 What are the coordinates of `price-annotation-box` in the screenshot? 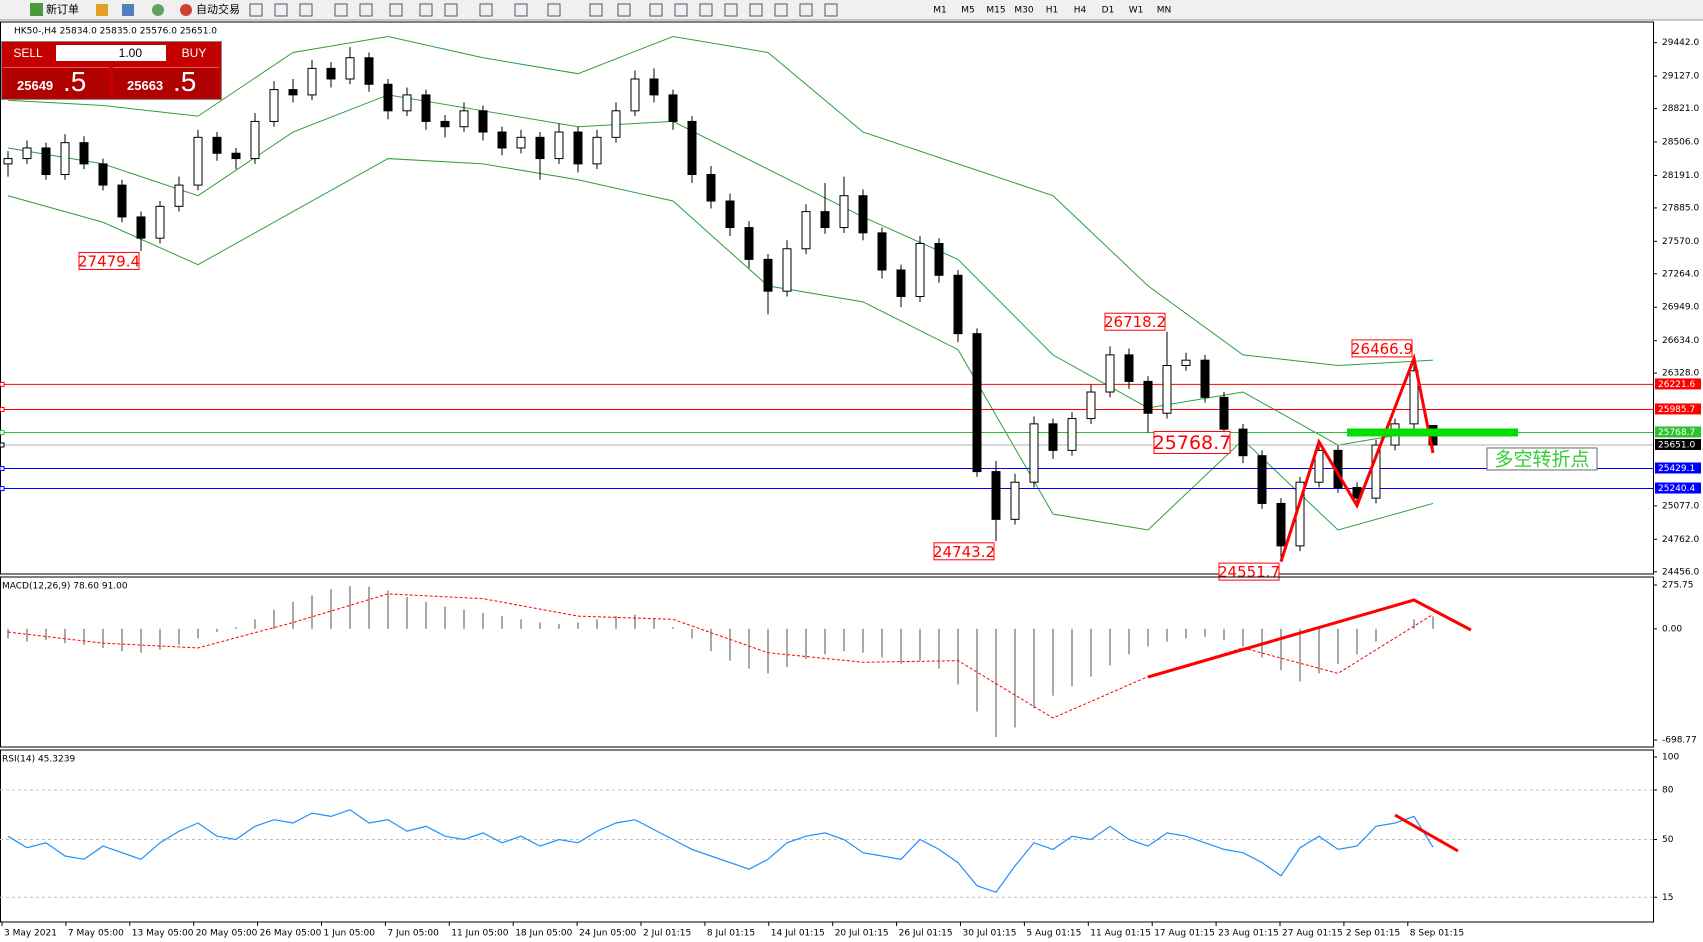 It's located at (1382, 348).